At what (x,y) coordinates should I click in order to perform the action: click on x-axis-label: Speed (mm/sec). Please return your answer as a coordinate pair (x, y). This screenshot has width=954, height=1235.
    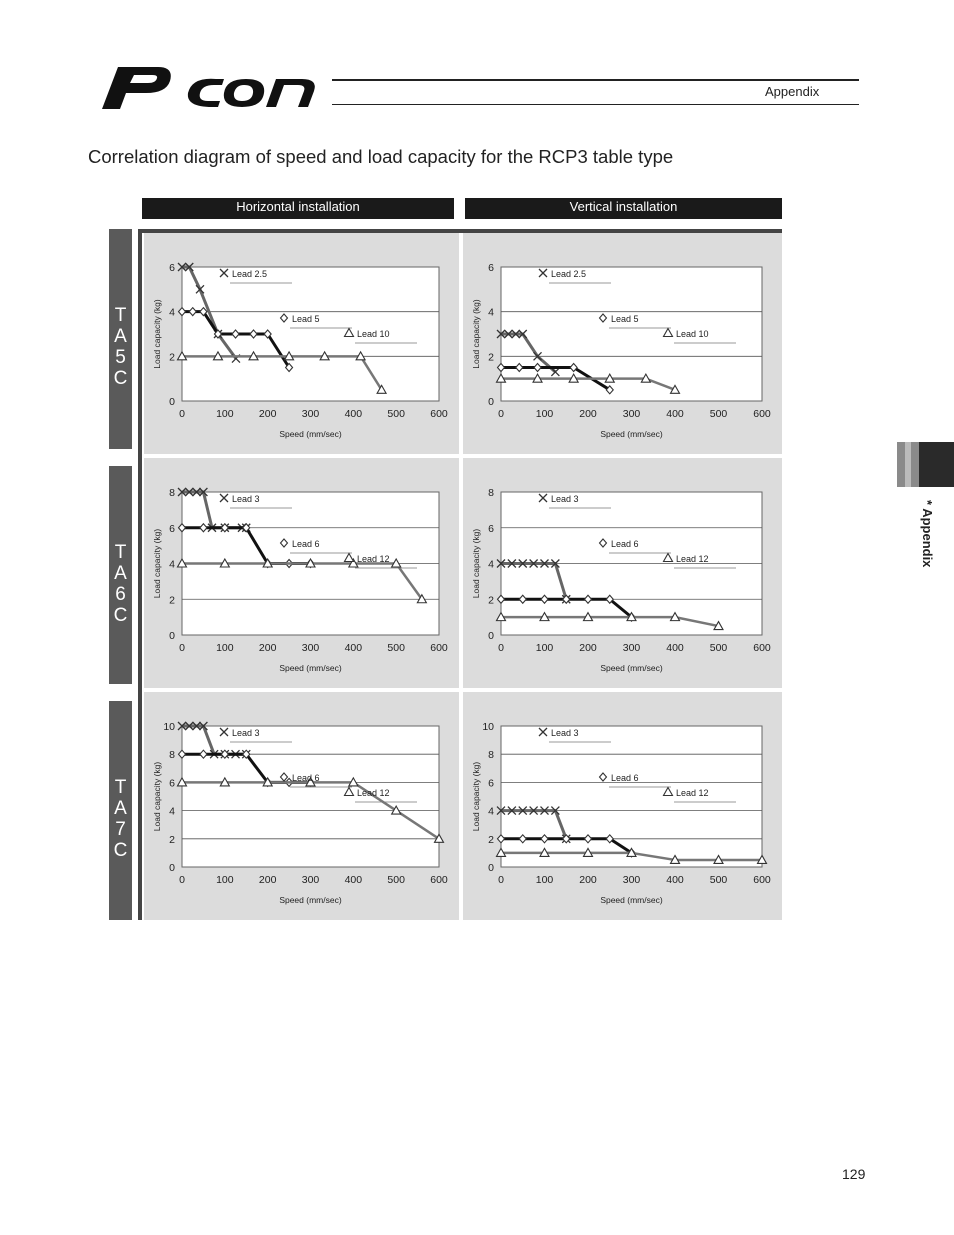
    Looking at the image, I should click on (310, 900).